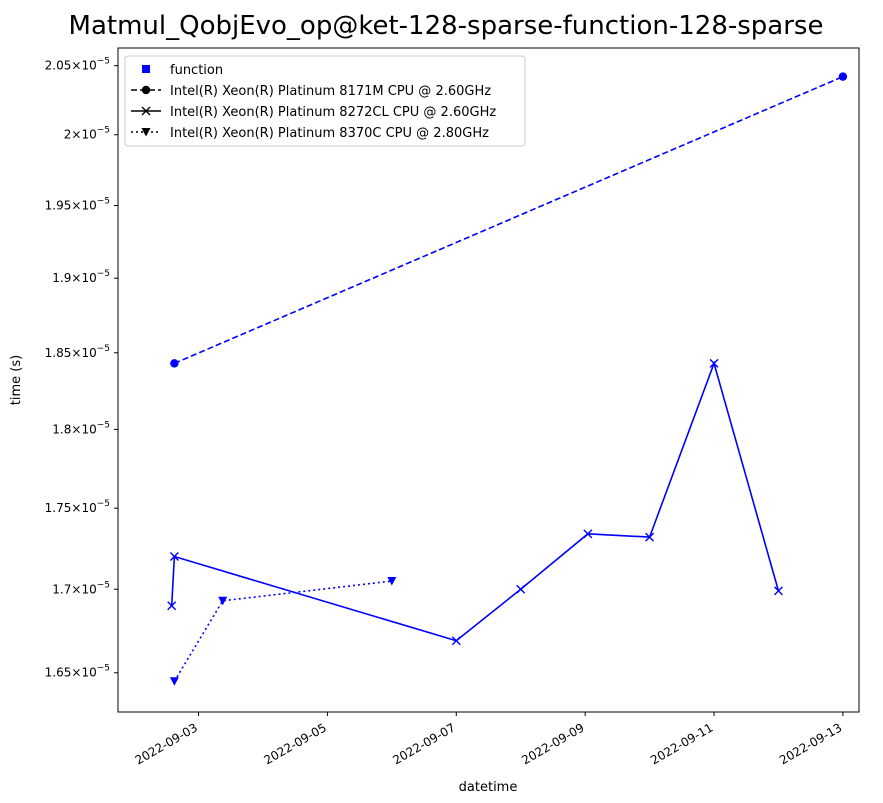  Describe the element at coordinates (77, 352) in the screenshot. I see `y-tick-label: 1.85×10⁻⁵` at that location.